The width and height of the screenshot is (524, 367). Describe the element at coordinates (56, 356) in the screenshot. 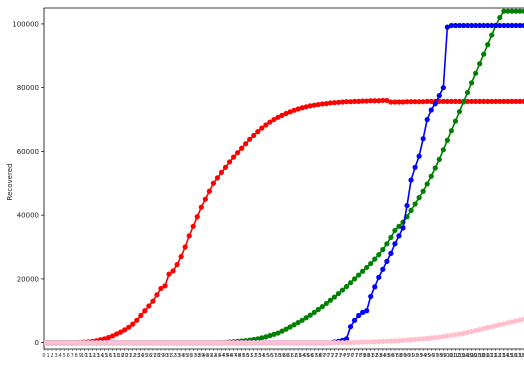

I see `x-tick-label: 3` at that location.